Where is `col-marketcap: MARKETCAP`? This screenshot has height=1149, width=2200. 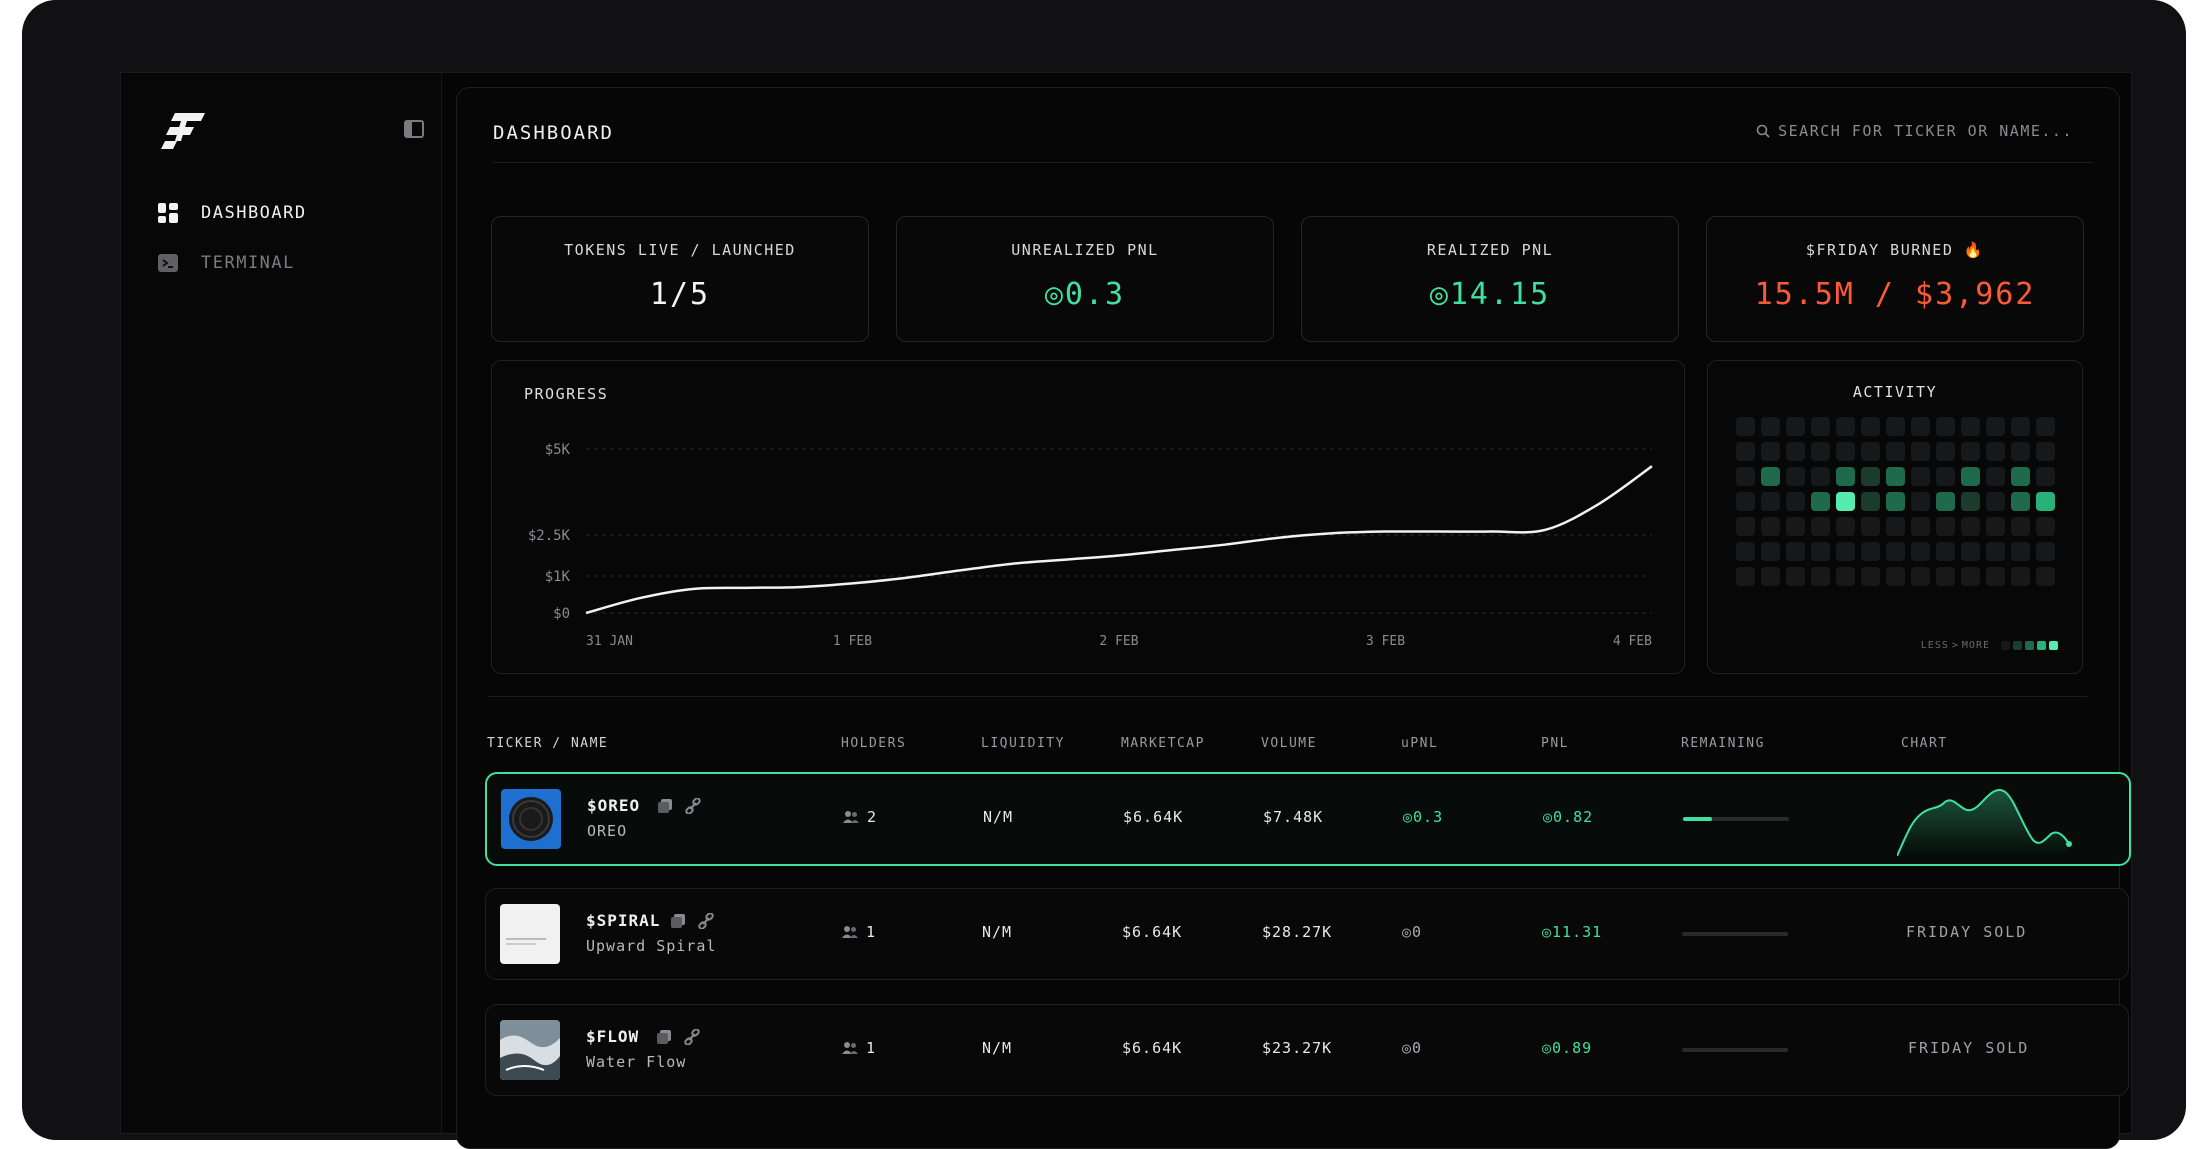
col-marketcap: MARKETCAP is located at coordinates (1163, 743).